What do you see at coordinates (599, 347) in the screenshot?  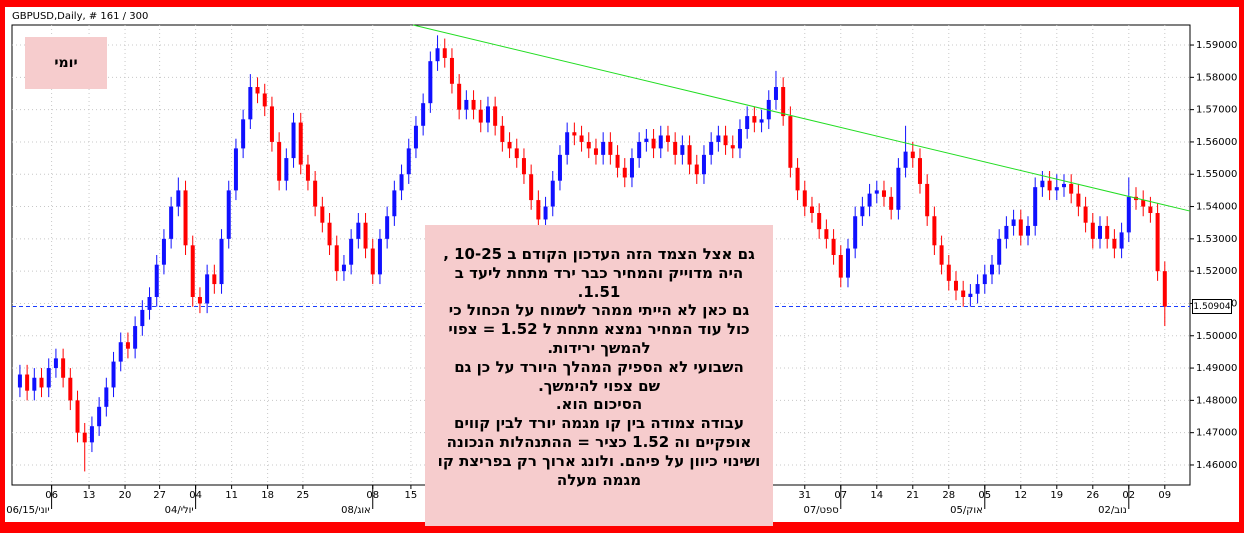 I see `annotation-line: להמשך ירידות.` at bounding box center [599, 347].